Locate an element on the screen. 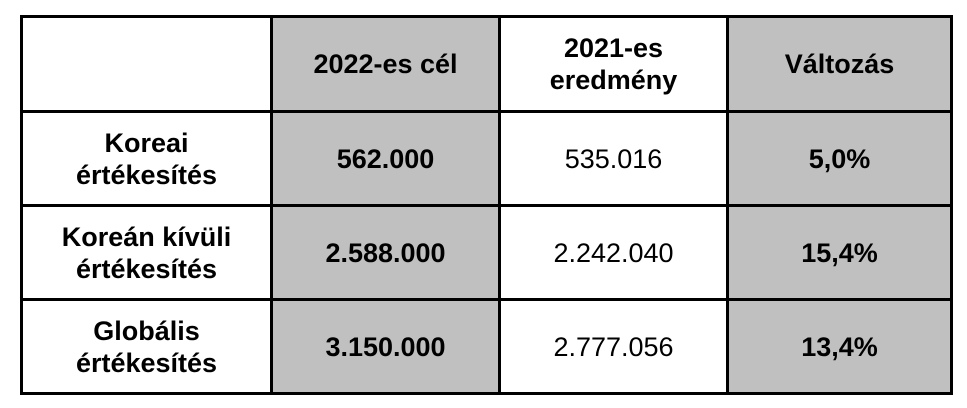 The image size is (967, 408). corner-cell is located at coordinates (146, 64).